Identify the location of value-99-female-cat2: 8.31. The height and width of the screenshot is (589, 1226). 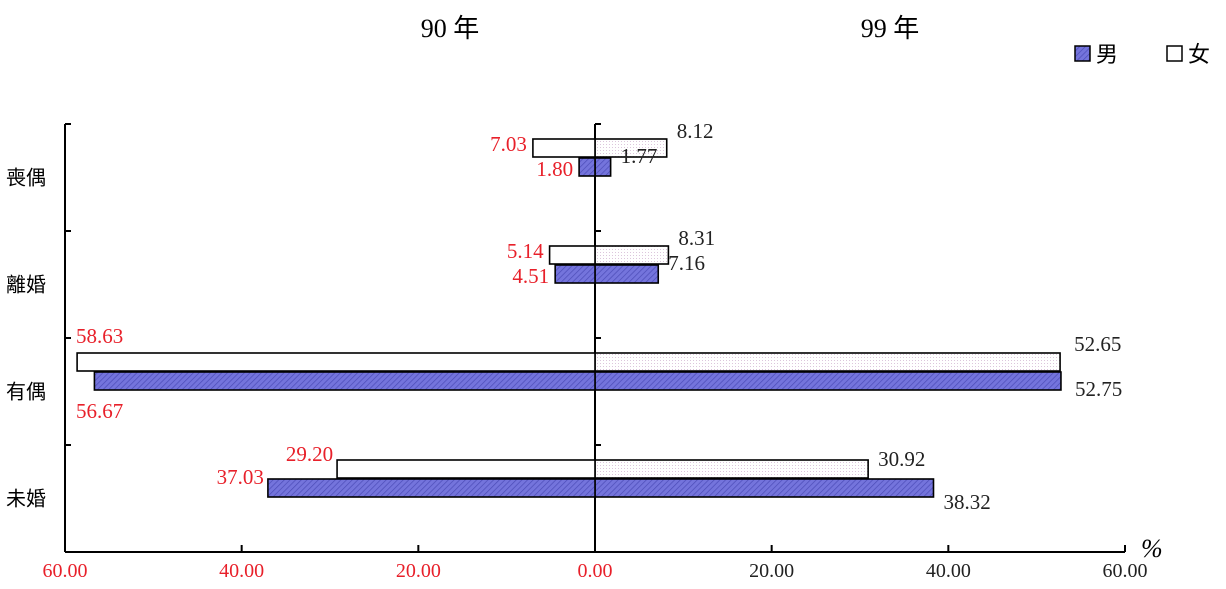
(696, 238).